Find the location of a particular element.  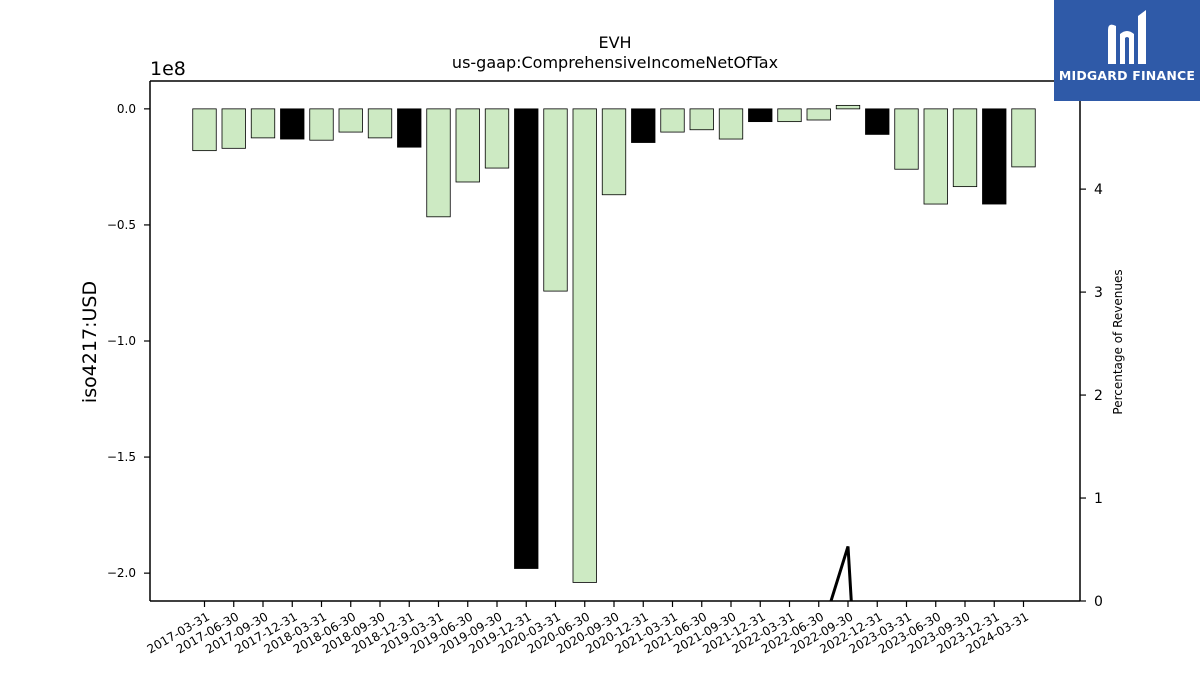

y-axis-label: iso4217:USD is located at coordinates (90, 342).